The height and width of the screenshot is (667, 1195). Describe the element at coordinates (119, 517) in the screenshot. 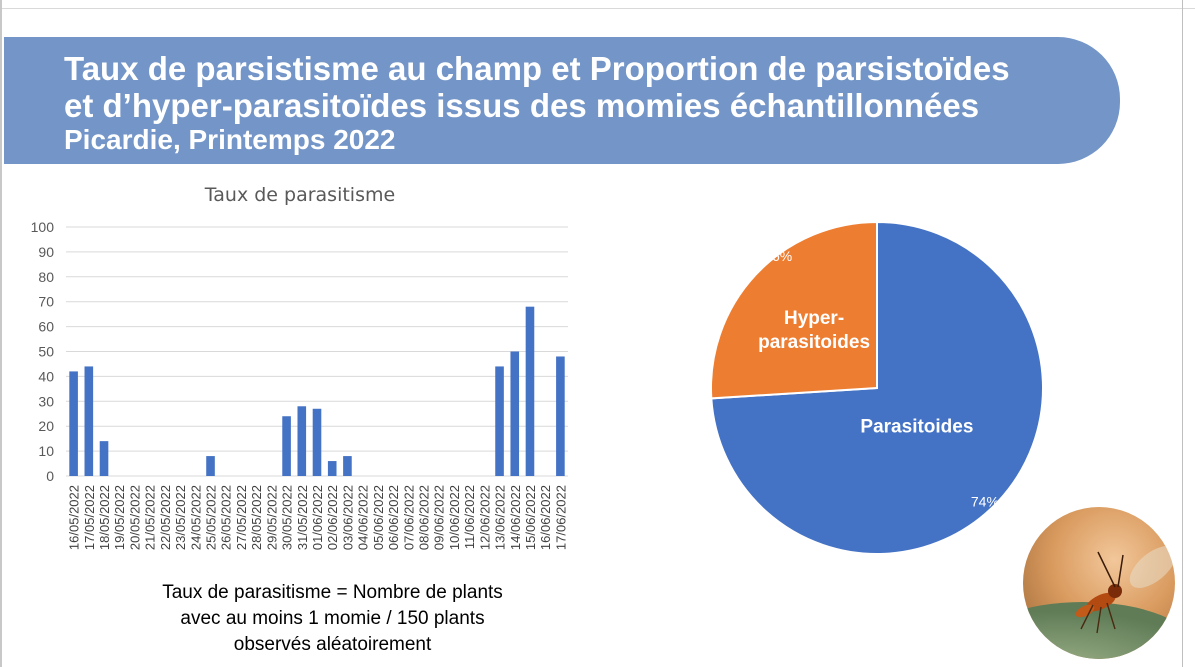

I see `x-tick-label: 19/05/2022` at that location.